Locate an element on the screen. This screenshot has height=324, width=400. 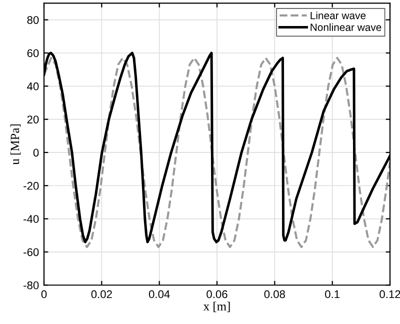
x-tick-label: 0.04 is located at coordinates (159, 294).